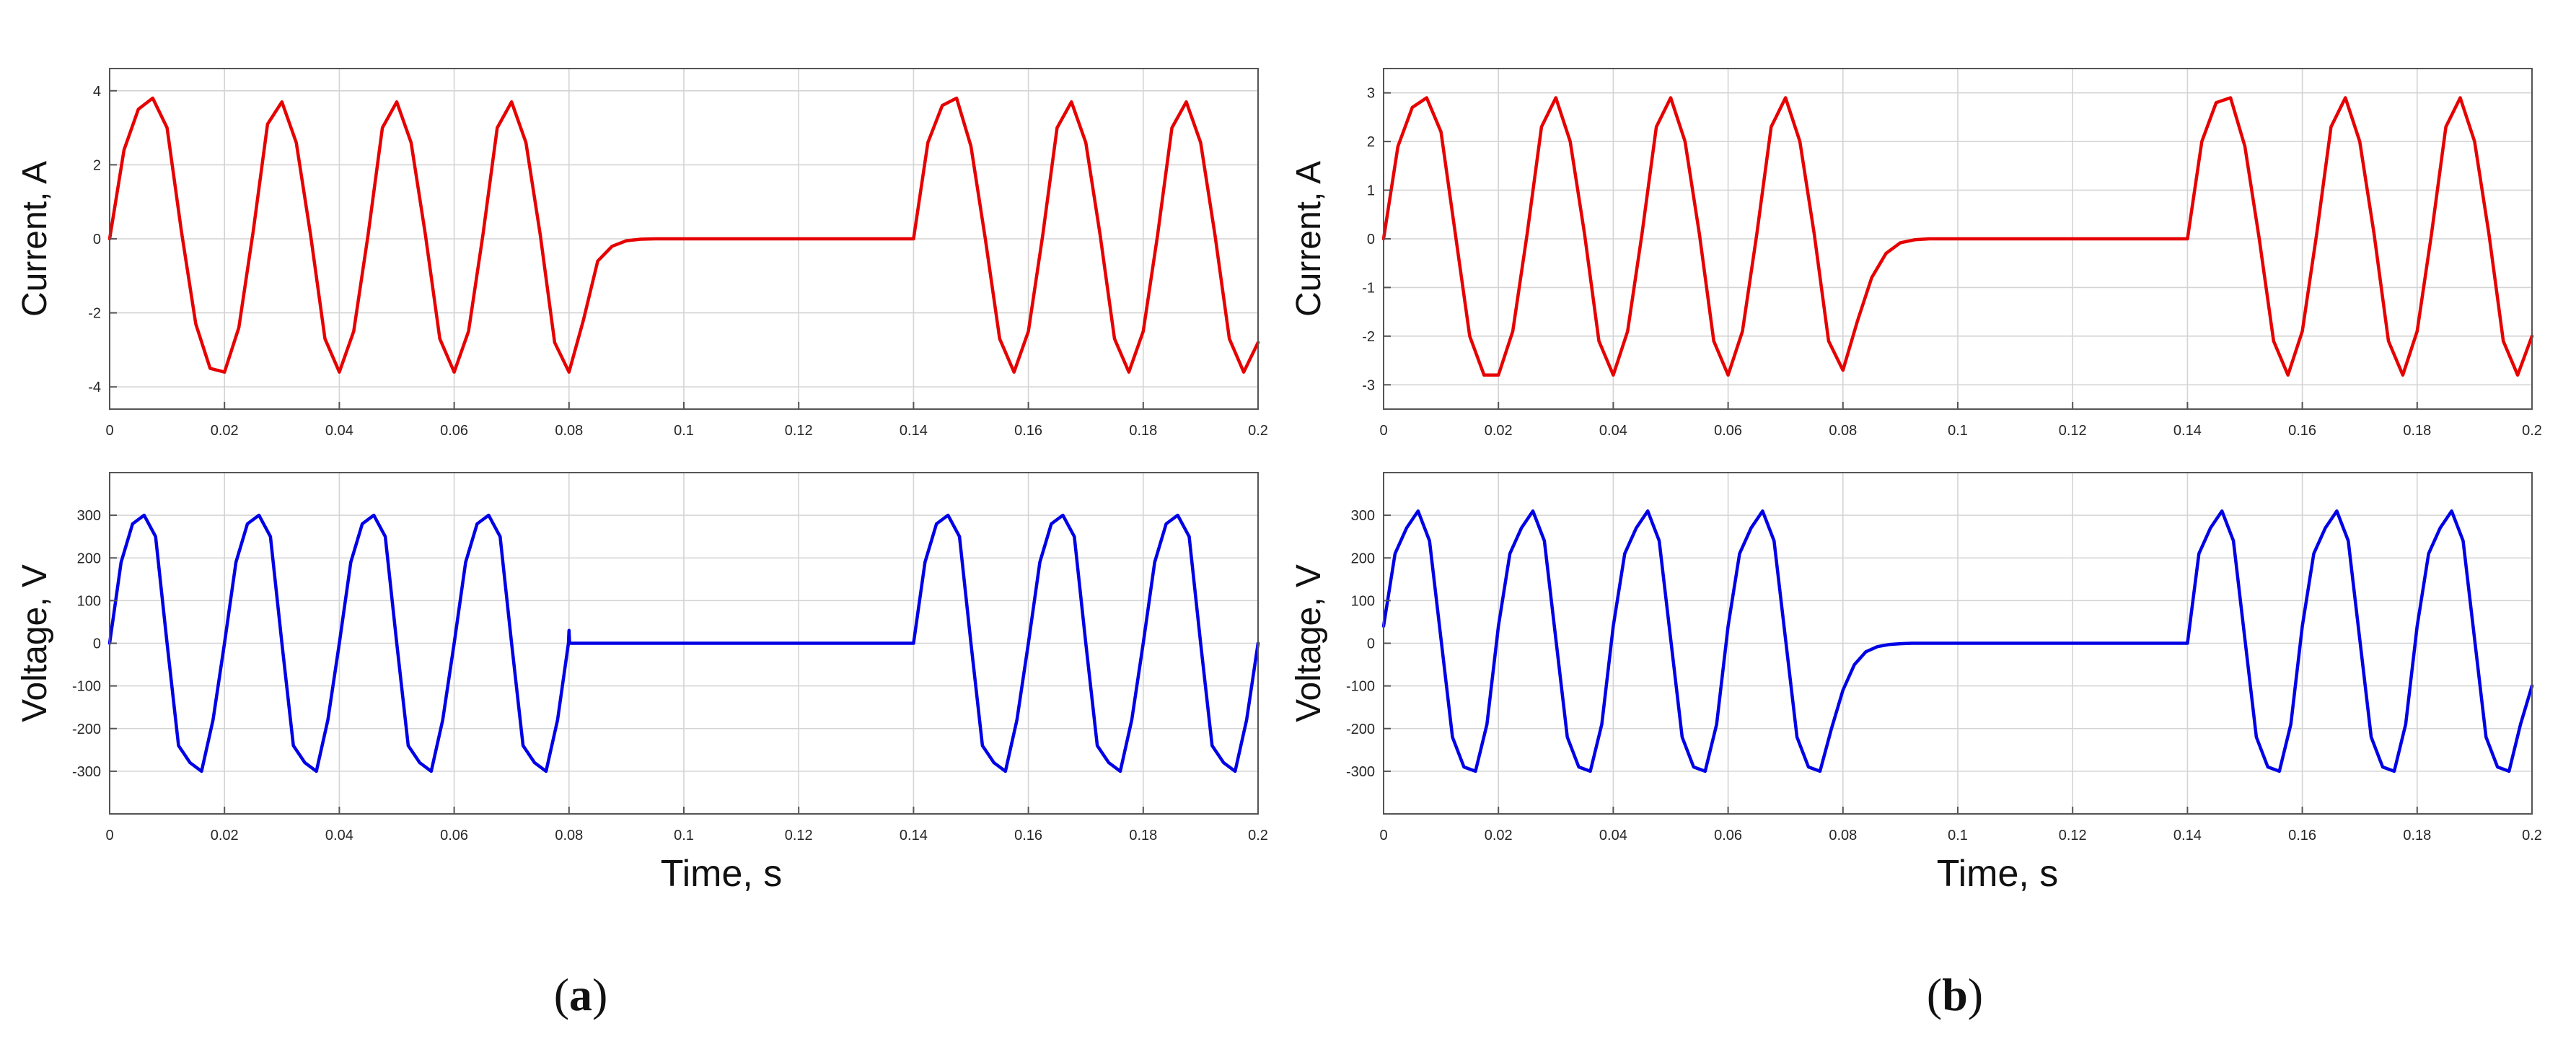  Describe the element at coordinates (722, 874) in the screenshot. I see `x-axis-label-a: Time, s` at that location.